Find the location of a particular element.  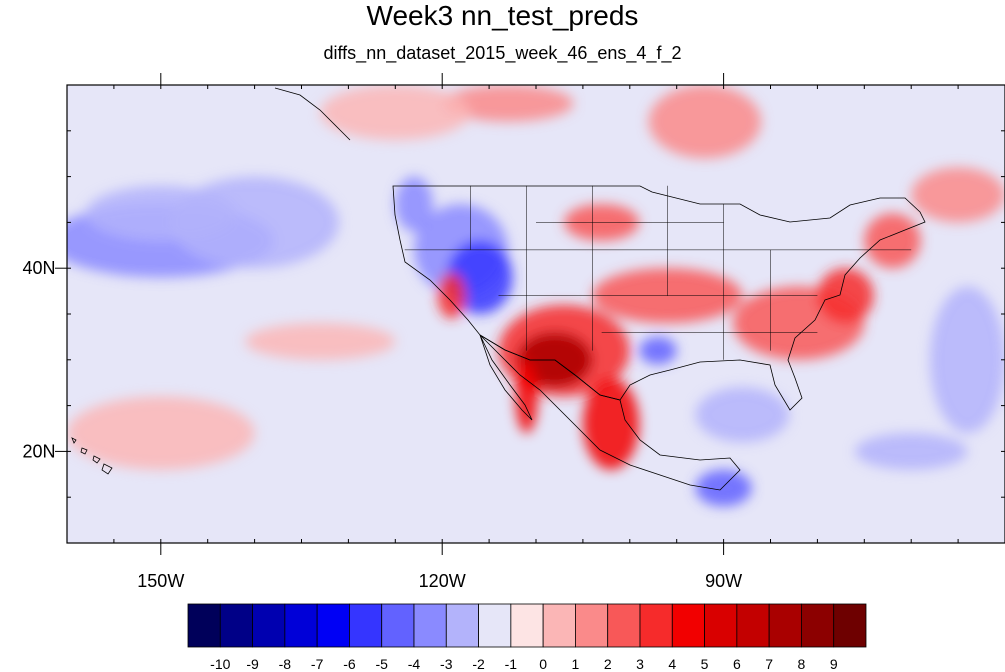

hawaii-outline is located at coordinates (92, 456).